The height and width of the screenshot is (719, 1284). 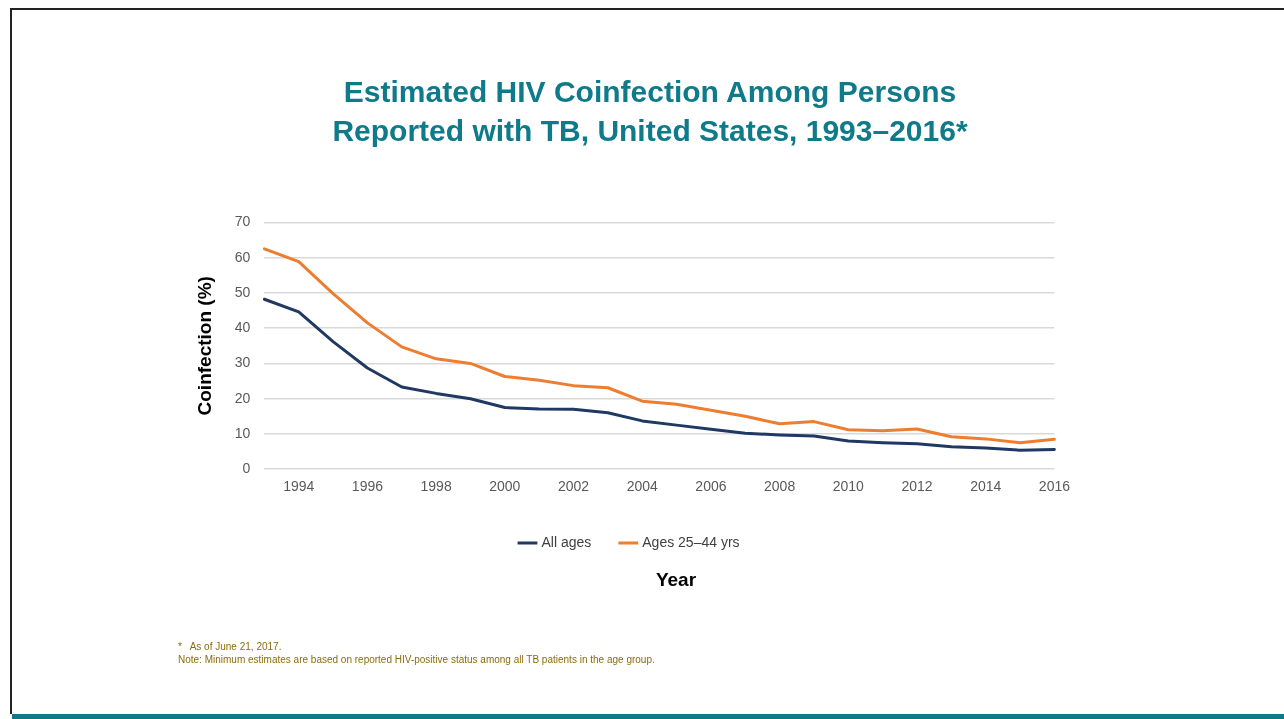 I want to click on x-tick-label: 2012, so click(x=917, y=486).